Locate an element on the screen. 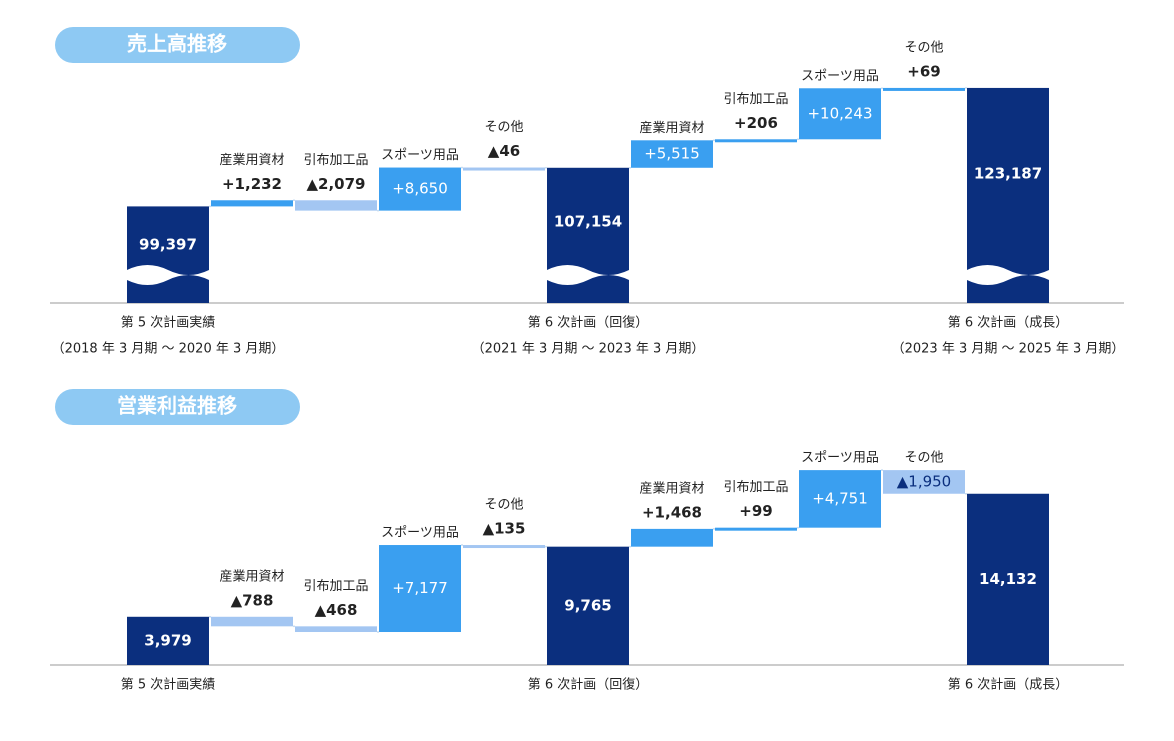 This screenshot has height=741, width=1174. value-label: ▲135 is located at coordinates (504, 529).